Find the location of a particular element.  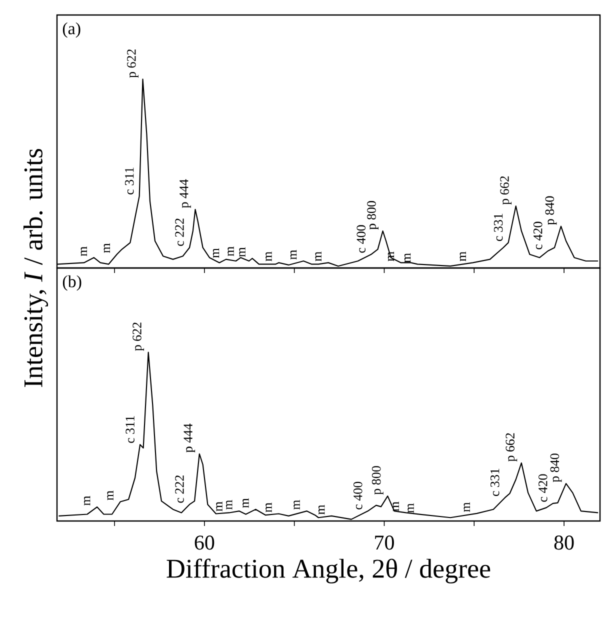

chart-title: (a) is located at coordinates (71, 30).